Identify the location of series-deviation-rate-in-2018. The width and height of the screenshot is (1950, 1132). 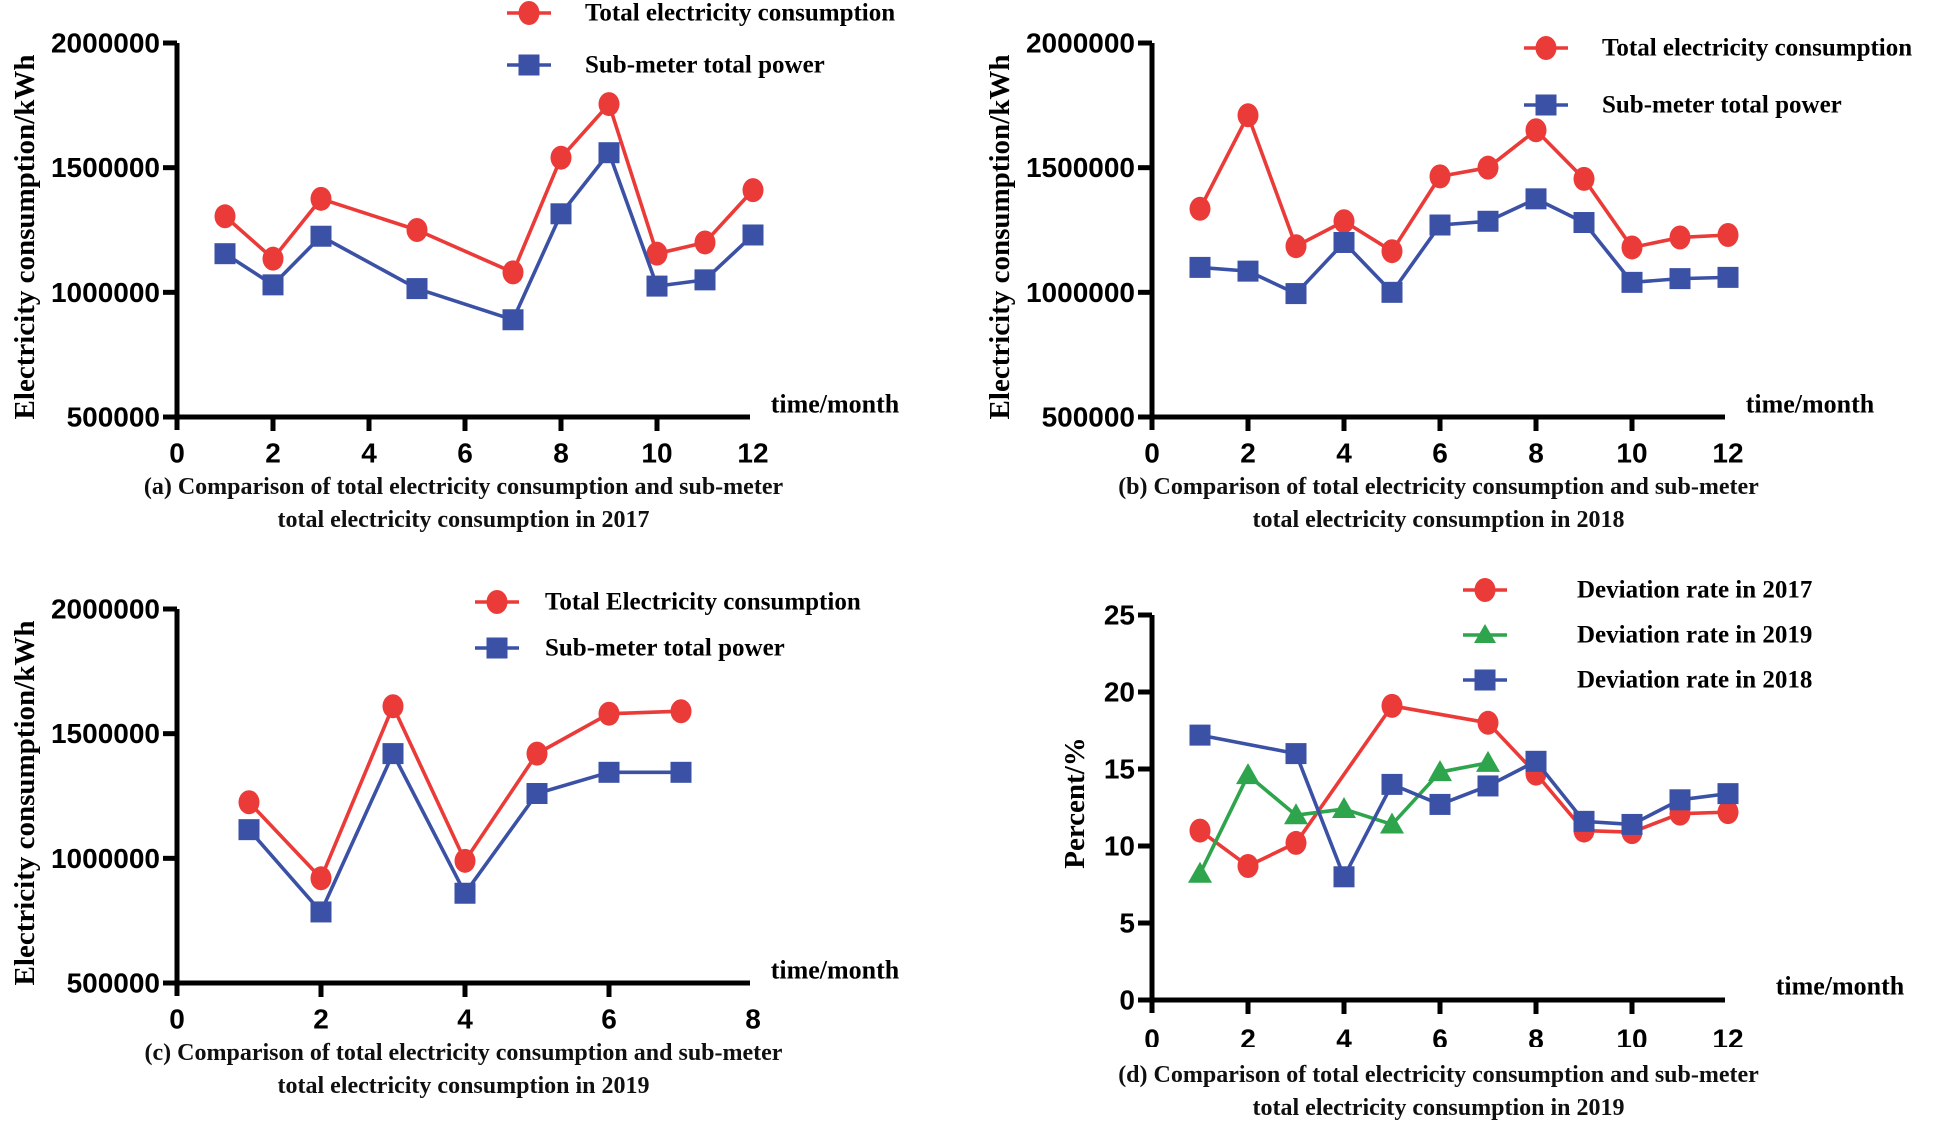
(1464, 806).